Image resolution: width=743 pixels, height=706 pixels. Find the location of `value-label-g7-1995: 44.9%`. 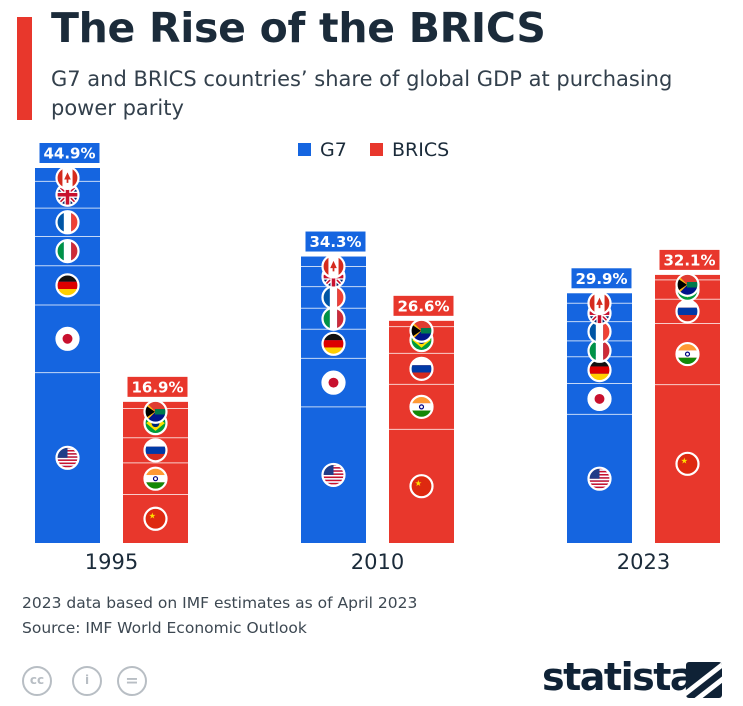

value-label-g7-1995: 44.9% is located at coordinates (69, 153).